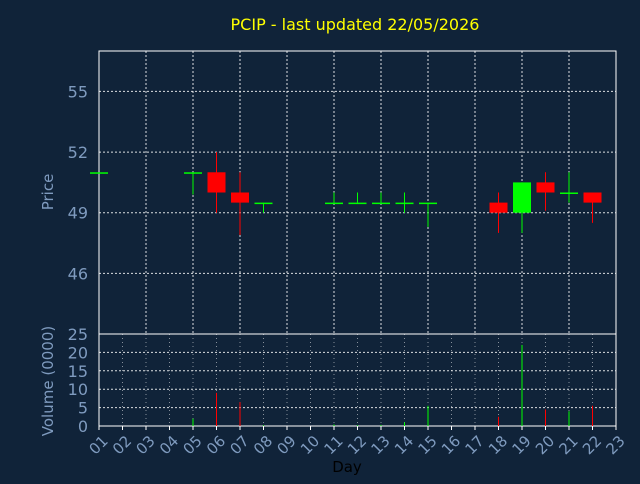 This screenshot has width=640, height=484. What do you see at coordinates (78, 352) in the screenshot?
I see `volume-tick-label: 20` at bounding box center [78, 352].